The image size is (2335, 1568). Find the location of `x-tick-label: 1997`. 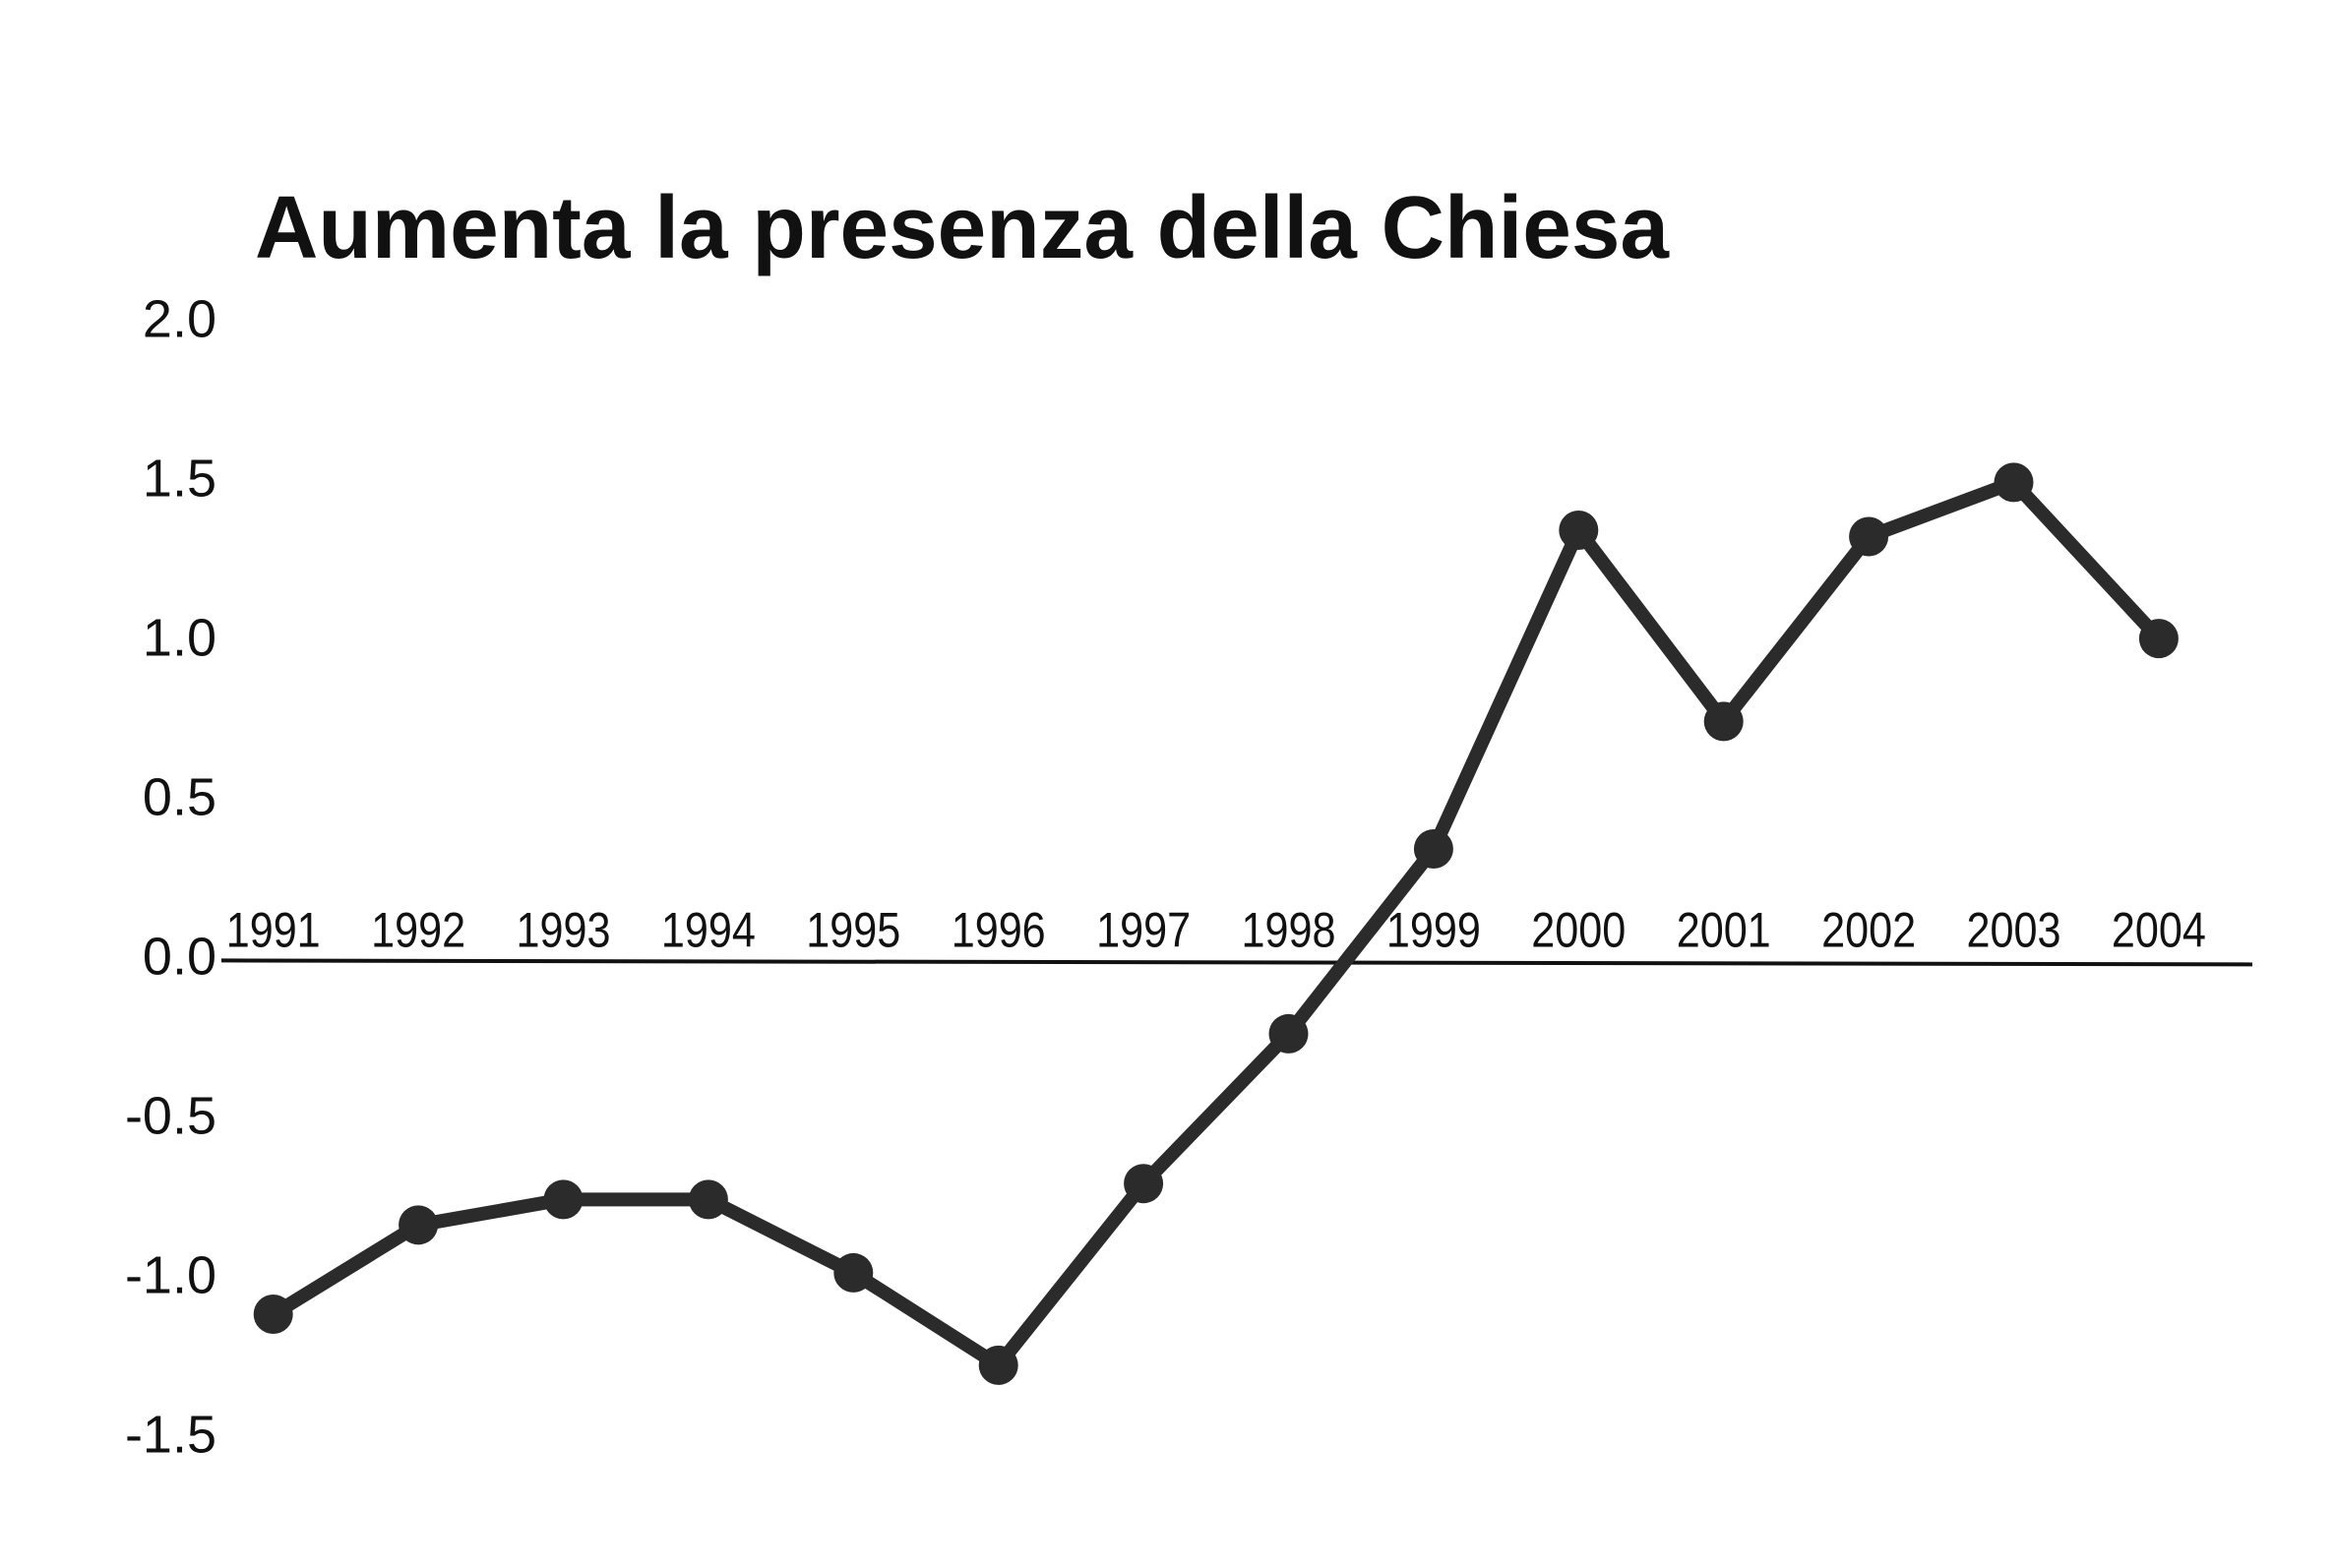

x-tick-label: 1997 is located at coordinates (1143, 929).